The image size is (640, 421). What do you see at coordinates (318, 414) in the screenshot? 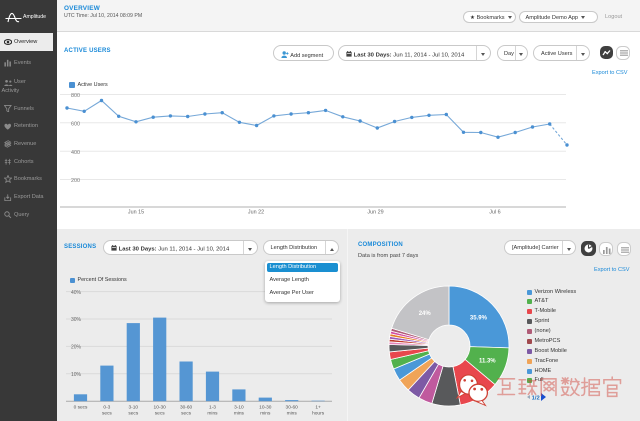
I see `svg-text: hours` at bounding box center [318, 414].